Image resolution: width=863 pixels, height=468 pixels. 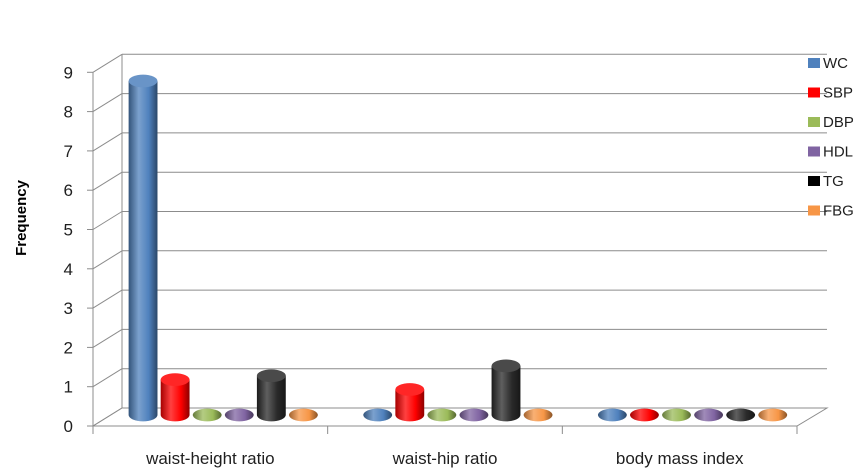 I want to click on legend-item-sbp: SBP, so click(x=830, y=93).